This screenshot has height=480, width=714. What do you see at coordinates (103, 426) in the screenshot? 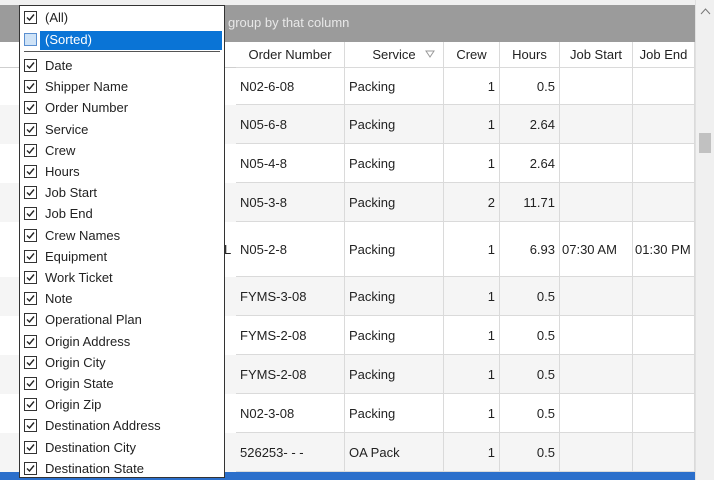
I see `chooser-item: Destination Address` at bounding box center [103, 426].